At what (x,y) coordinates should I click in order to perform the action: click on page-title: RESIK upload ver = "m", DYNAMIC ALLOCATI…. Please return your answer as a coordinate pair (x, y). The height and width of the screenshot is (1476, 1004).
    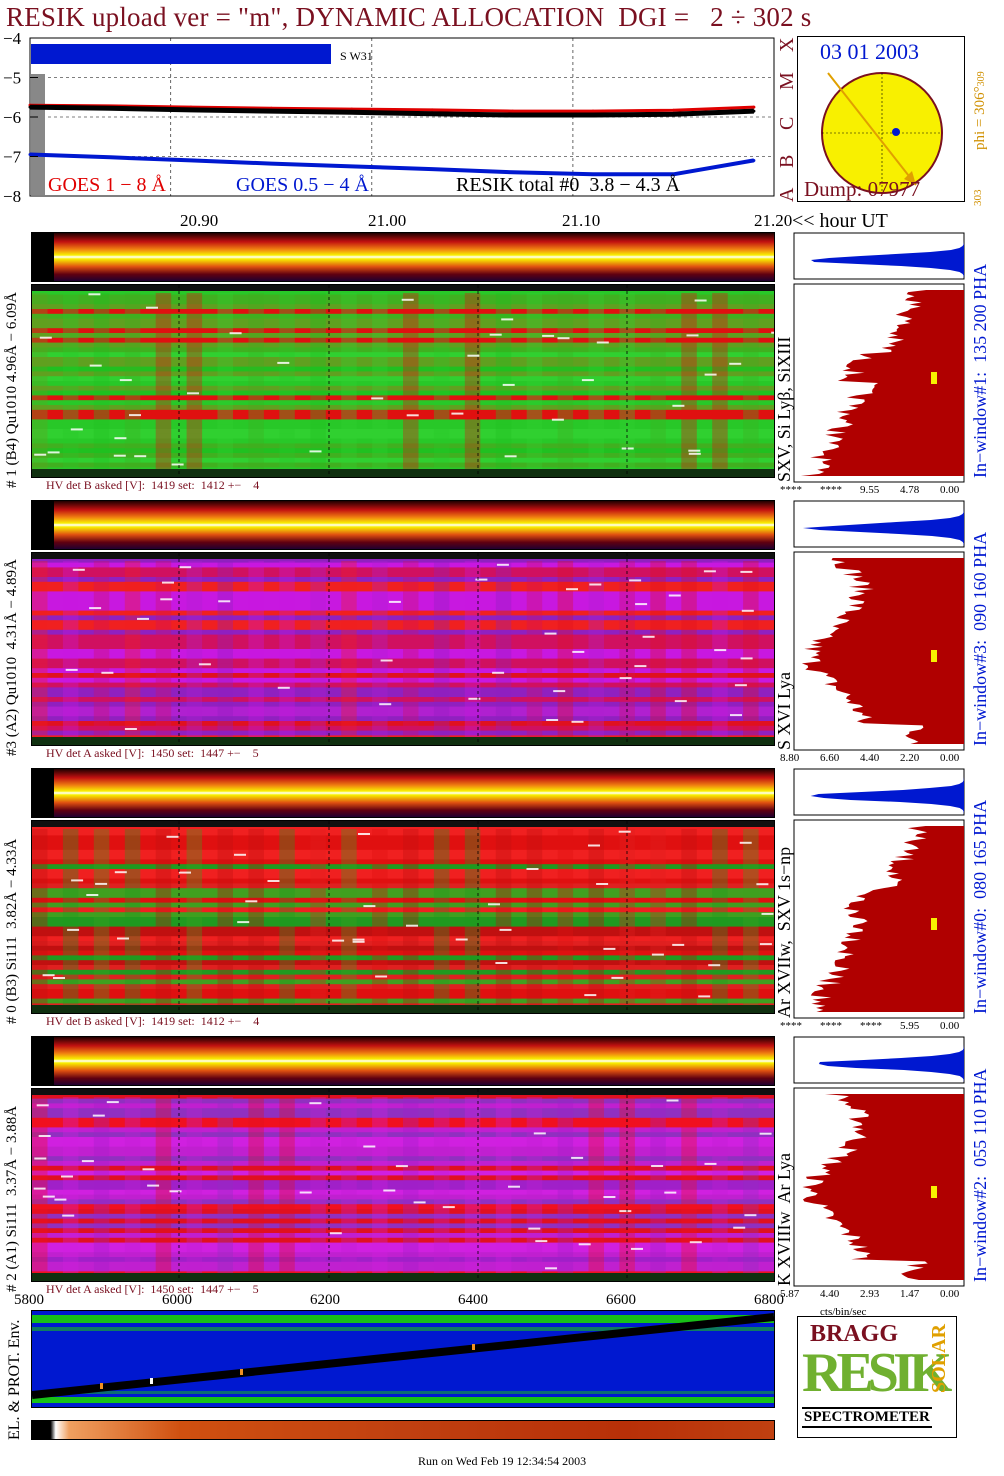
    Looking at the image, I should click on (409, 17).